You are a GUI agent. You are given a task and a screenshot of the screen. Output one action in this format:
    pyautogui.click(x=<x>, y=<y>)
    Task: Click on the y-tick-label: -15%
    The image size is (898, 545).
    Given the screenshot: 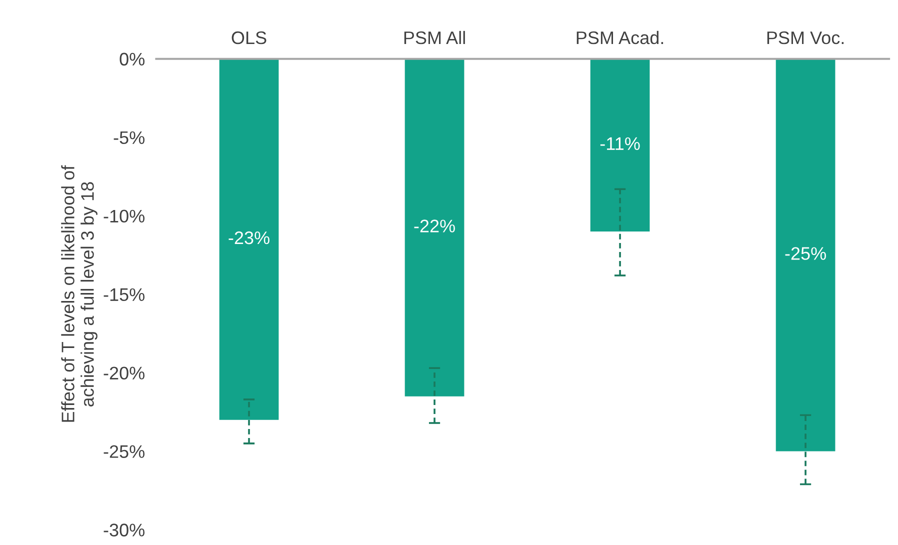 What is the action you would take?
    pyautogui.click(x=124, y=295)
    